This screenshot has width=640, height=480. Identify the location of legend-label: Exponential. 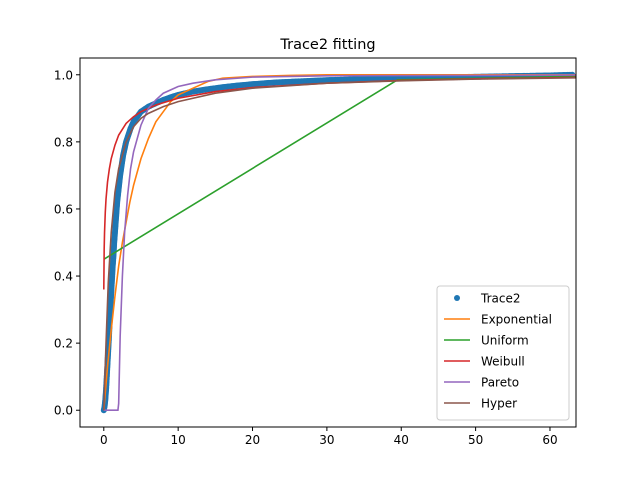
(516, 320).